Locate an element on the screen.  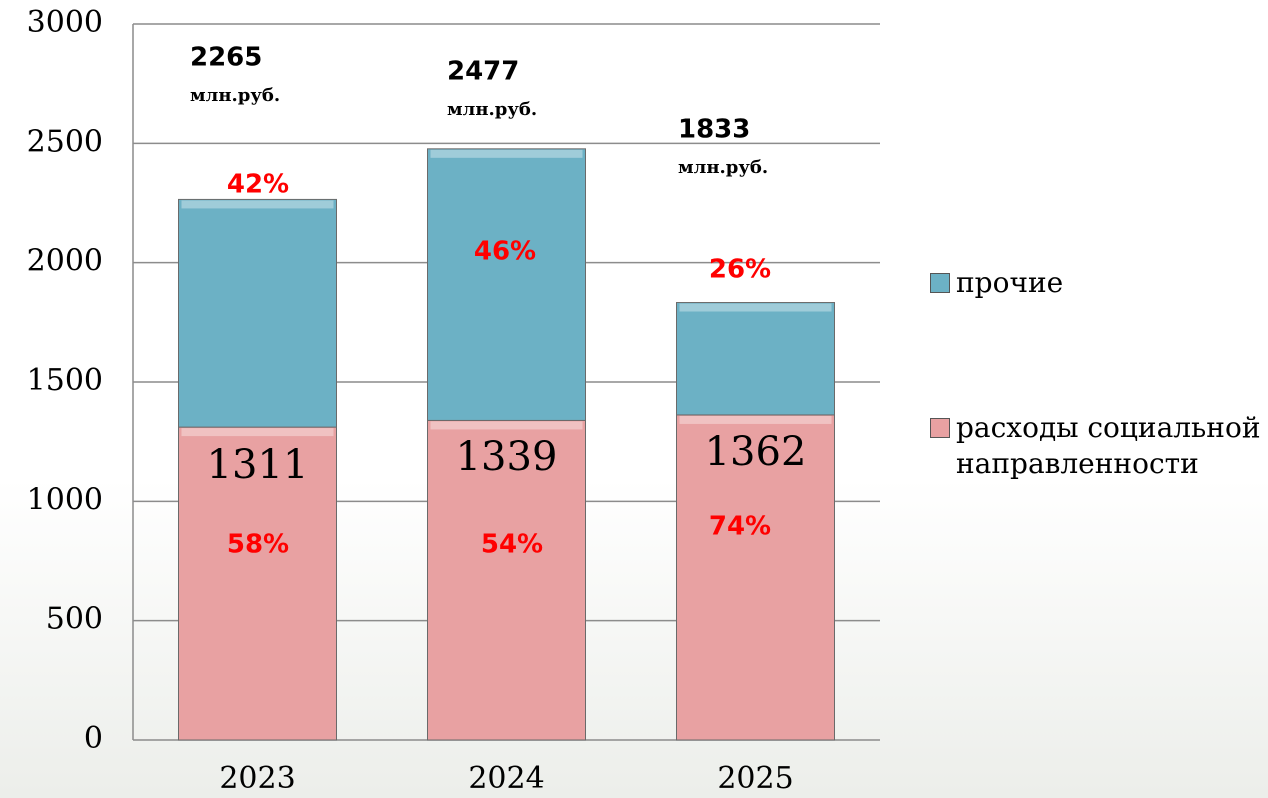
x-tick-label: 2024 is located at coordinates (506, 778).